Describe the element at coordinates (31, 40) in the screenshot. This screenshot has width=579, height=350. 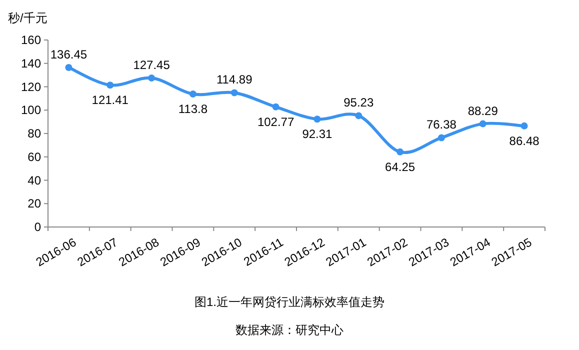
I see `y-tick-label: 160` at that location.